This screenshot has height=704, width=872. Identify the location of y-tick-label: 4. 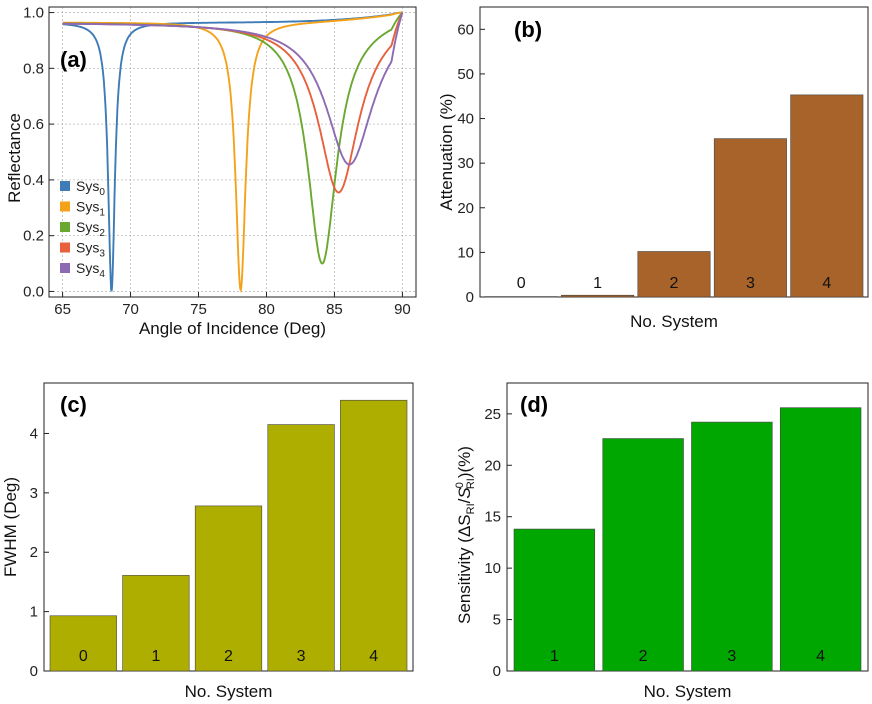
(34, 433).